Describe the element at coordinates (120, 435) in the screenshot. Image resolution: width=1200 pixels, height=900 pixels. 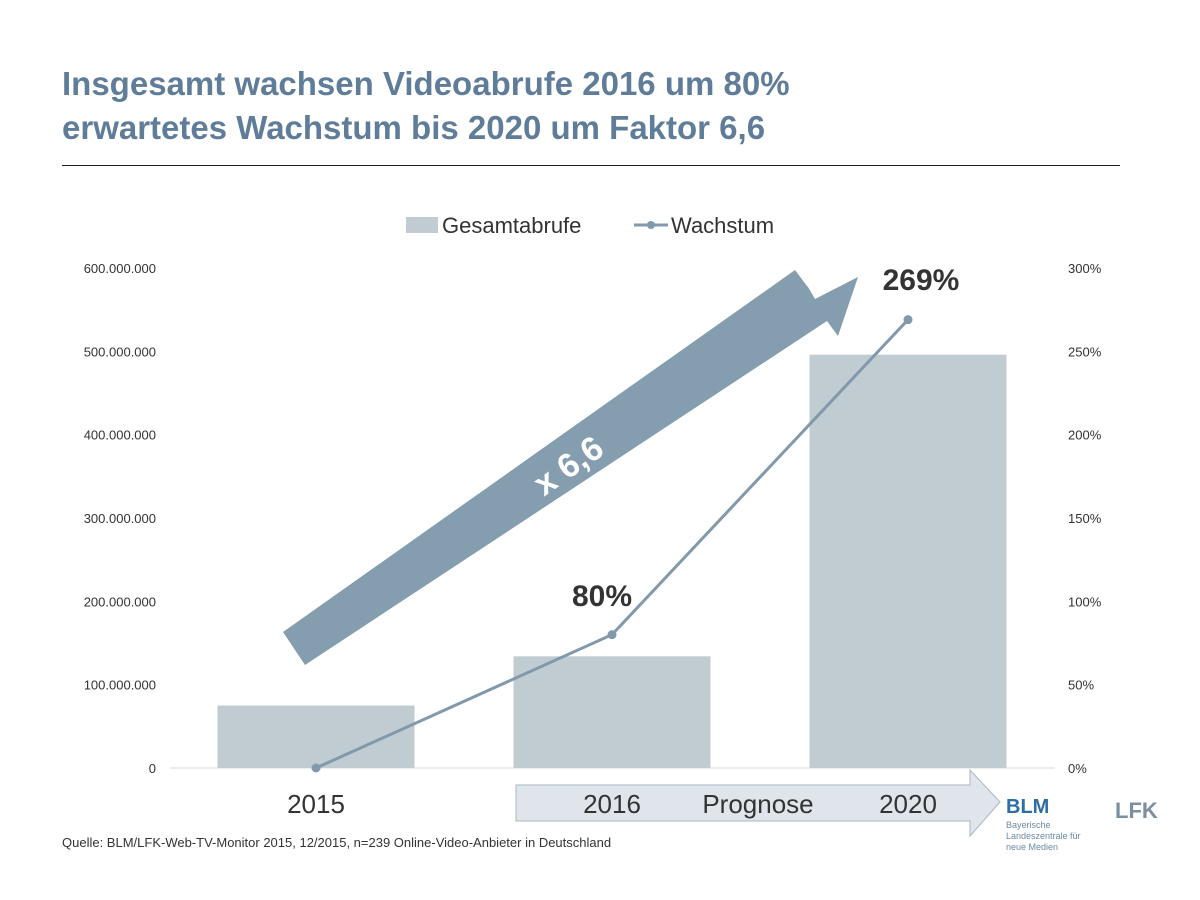
I see `left-tick-label: 400.000.000` at that location.